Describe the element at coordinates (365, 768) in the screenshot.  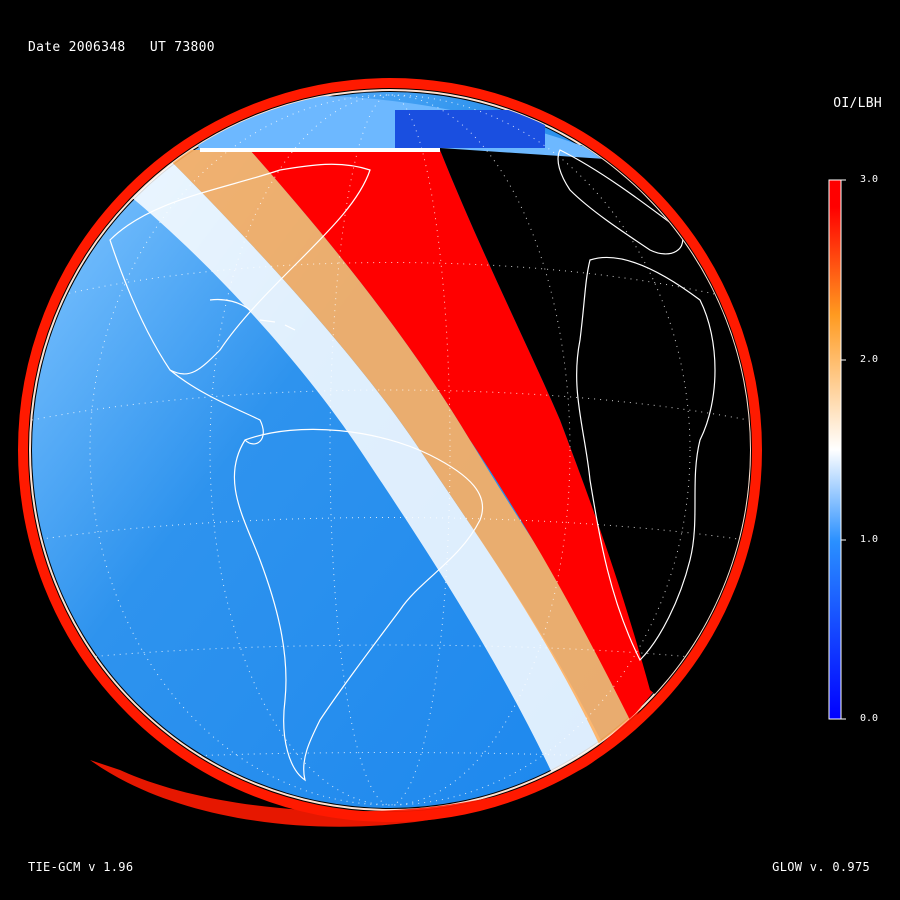
I see `southern-crescent` at that location.